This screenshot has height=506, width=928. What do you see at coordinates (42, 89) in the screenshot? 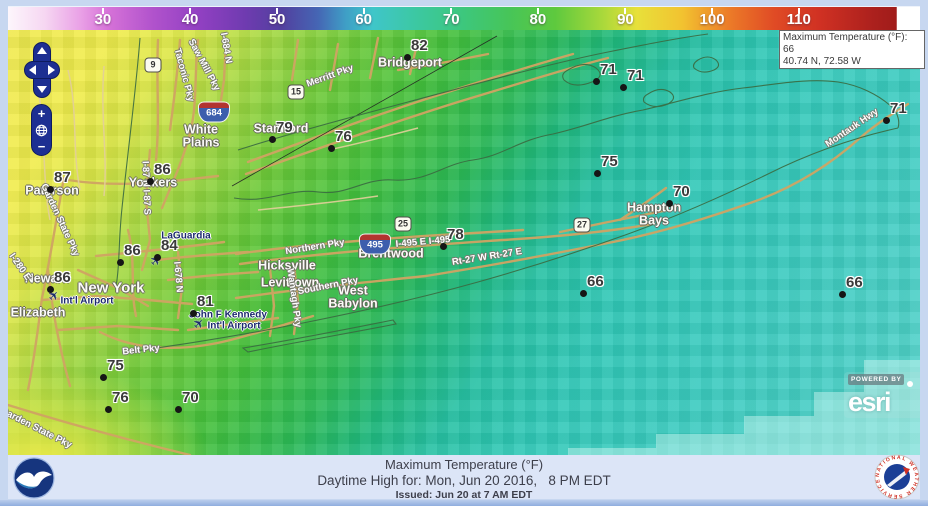
I see `pan-down-arrow-icon` at bounding box center [42, 89].